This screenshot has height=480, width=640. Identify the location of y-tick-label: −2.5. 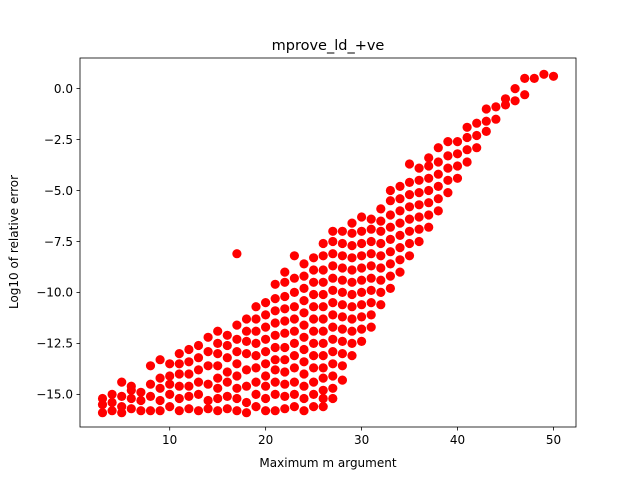
(58, 140).